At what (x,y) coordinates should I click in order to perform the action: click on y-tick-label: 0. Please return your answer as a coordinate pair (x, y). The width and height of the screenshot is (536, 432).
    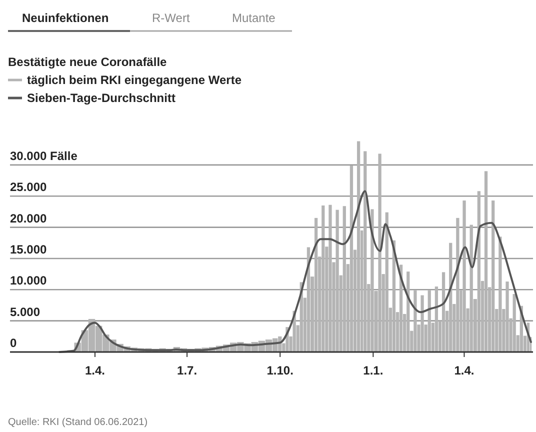
    Looking at the image, I should click on (13, 343).